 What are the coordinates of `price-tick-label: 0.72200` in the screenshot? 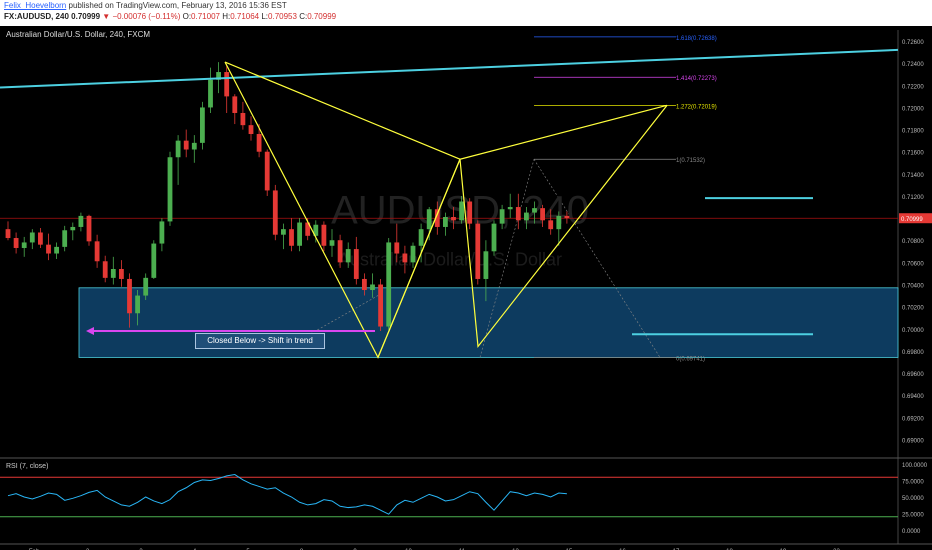 It's located at (913, 87).